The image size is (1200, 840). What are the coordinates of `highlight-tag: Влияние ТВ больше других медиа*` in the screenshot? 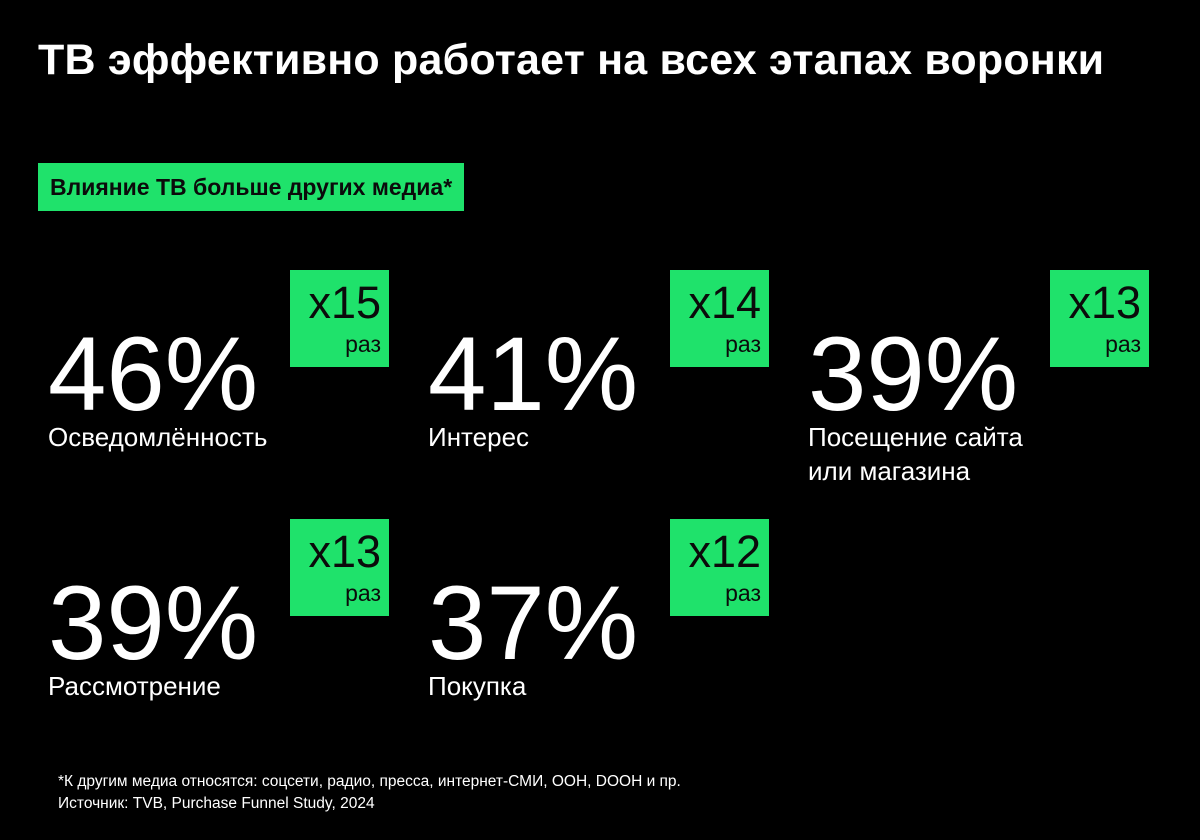 It's located at (251, 187).